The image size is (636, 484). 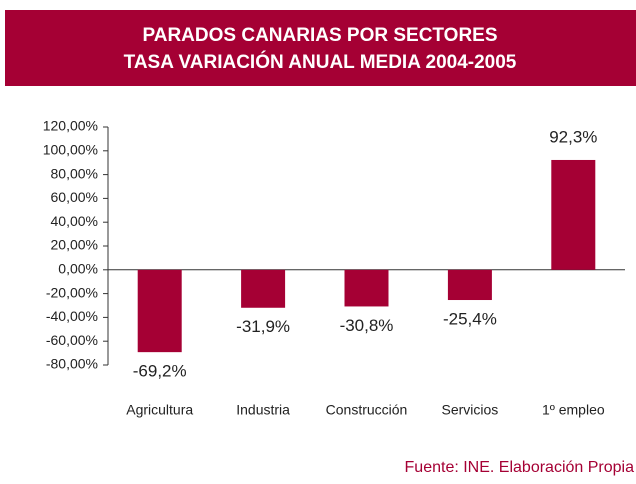 I want to click on value-label: -25,4%, so click(x=470, y=319).